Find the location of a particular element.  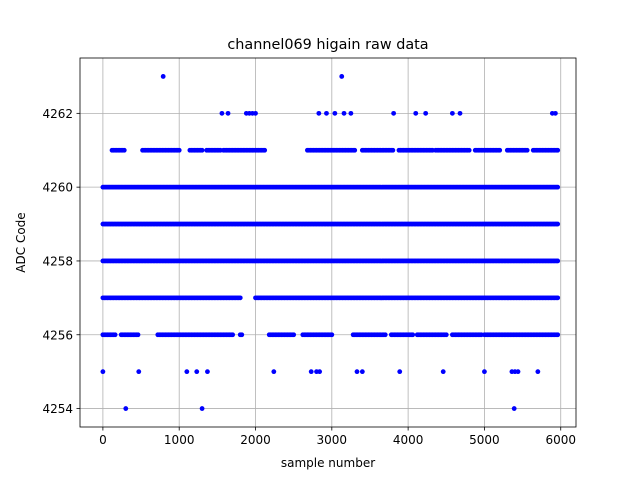

y-tick-label: 4254 is located at coordinates (57, 409).